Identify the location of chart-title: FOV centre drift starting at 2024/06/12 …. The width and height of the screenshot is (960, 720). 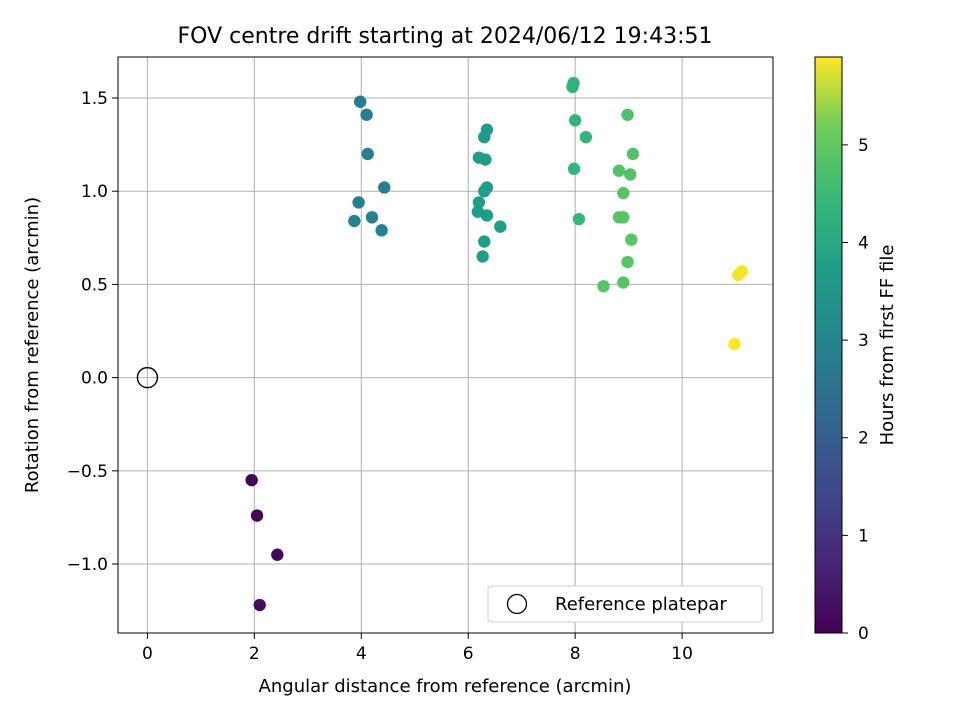
(445, 36).